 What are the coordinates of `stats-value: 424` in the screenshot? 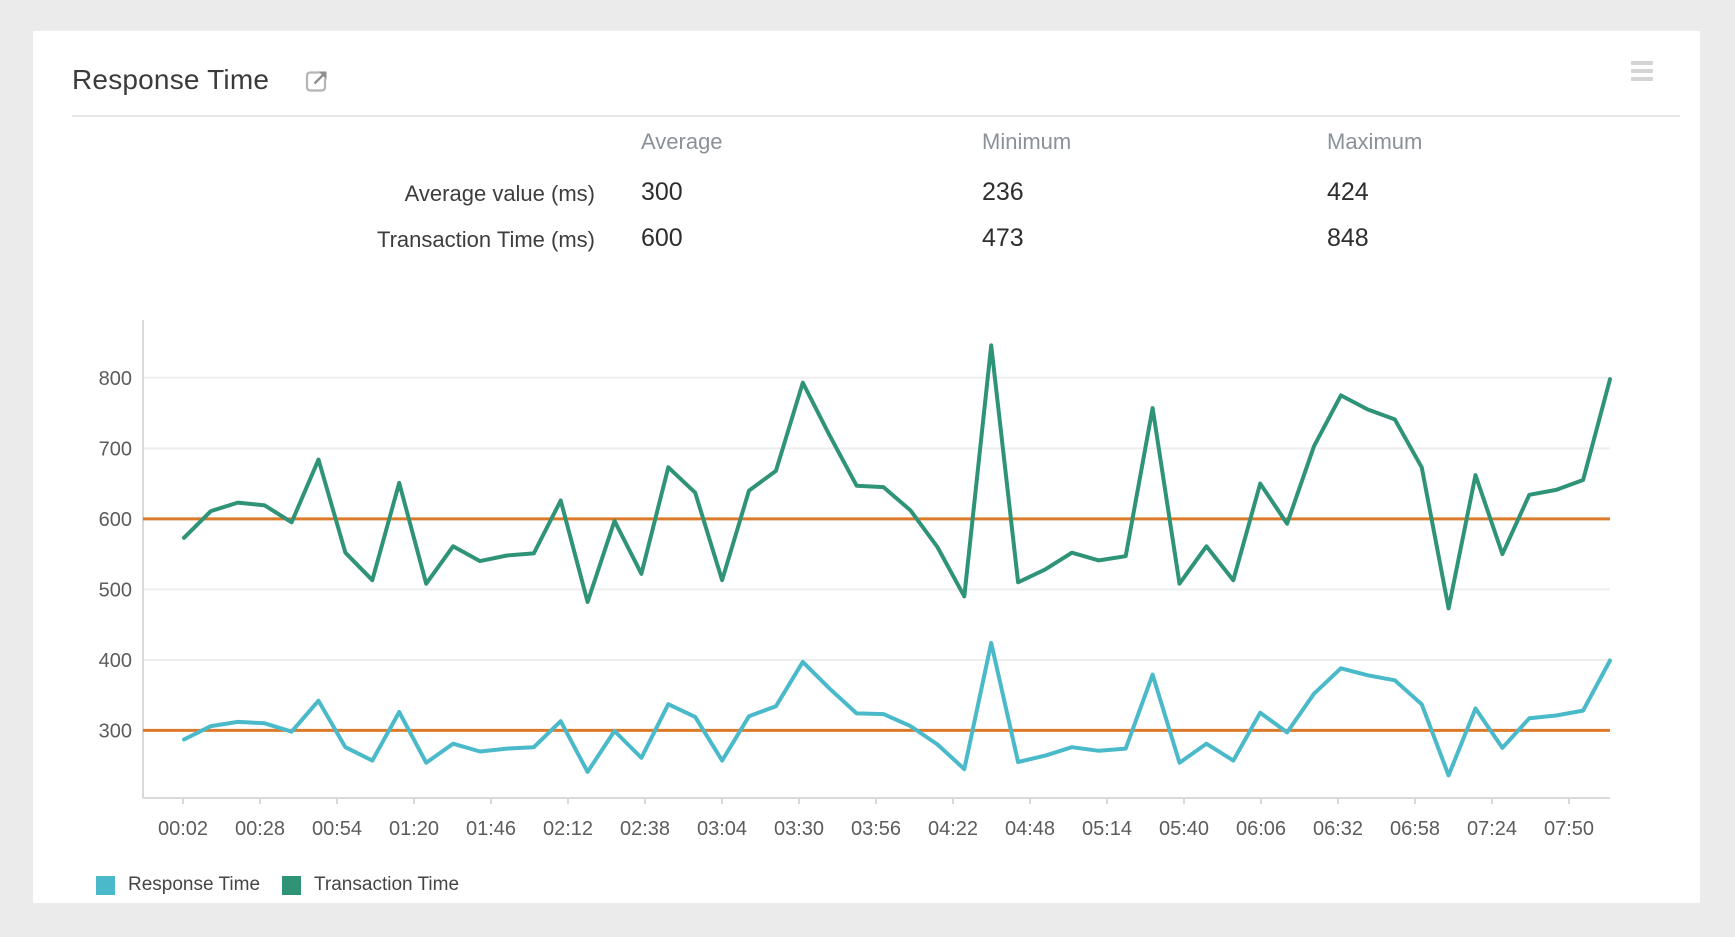 It's located at (1348, 192).